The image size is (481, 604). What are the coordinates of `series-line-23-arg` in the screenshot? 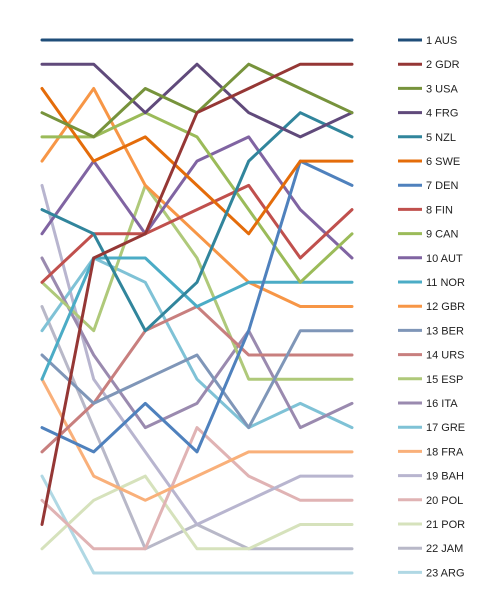 It's located at (197, 524).